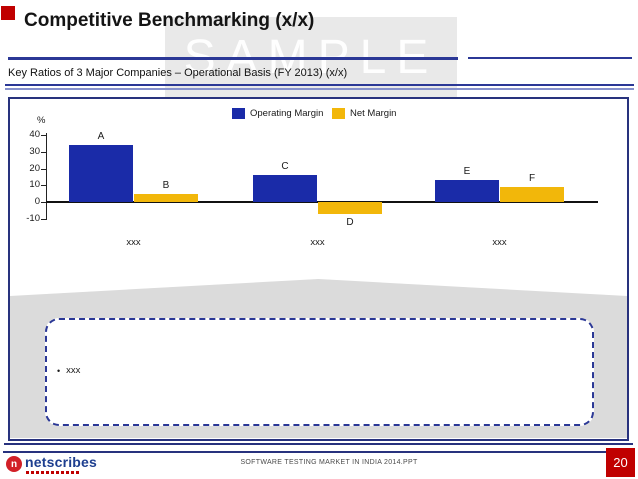 This screenshot has height=479, width=638. Describe the element at coordinates (8, 13) in the screenshot. I see `corner-red-square` at that location.